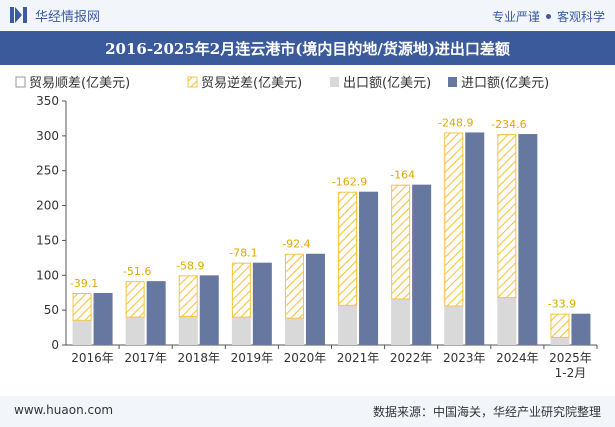 Image resolution: width=615 pixels, height=427 pixels. Describe the element at coordinates (387, 83) in the screenshot. I see `legend-label: 出口额(亿美元)` at that location.